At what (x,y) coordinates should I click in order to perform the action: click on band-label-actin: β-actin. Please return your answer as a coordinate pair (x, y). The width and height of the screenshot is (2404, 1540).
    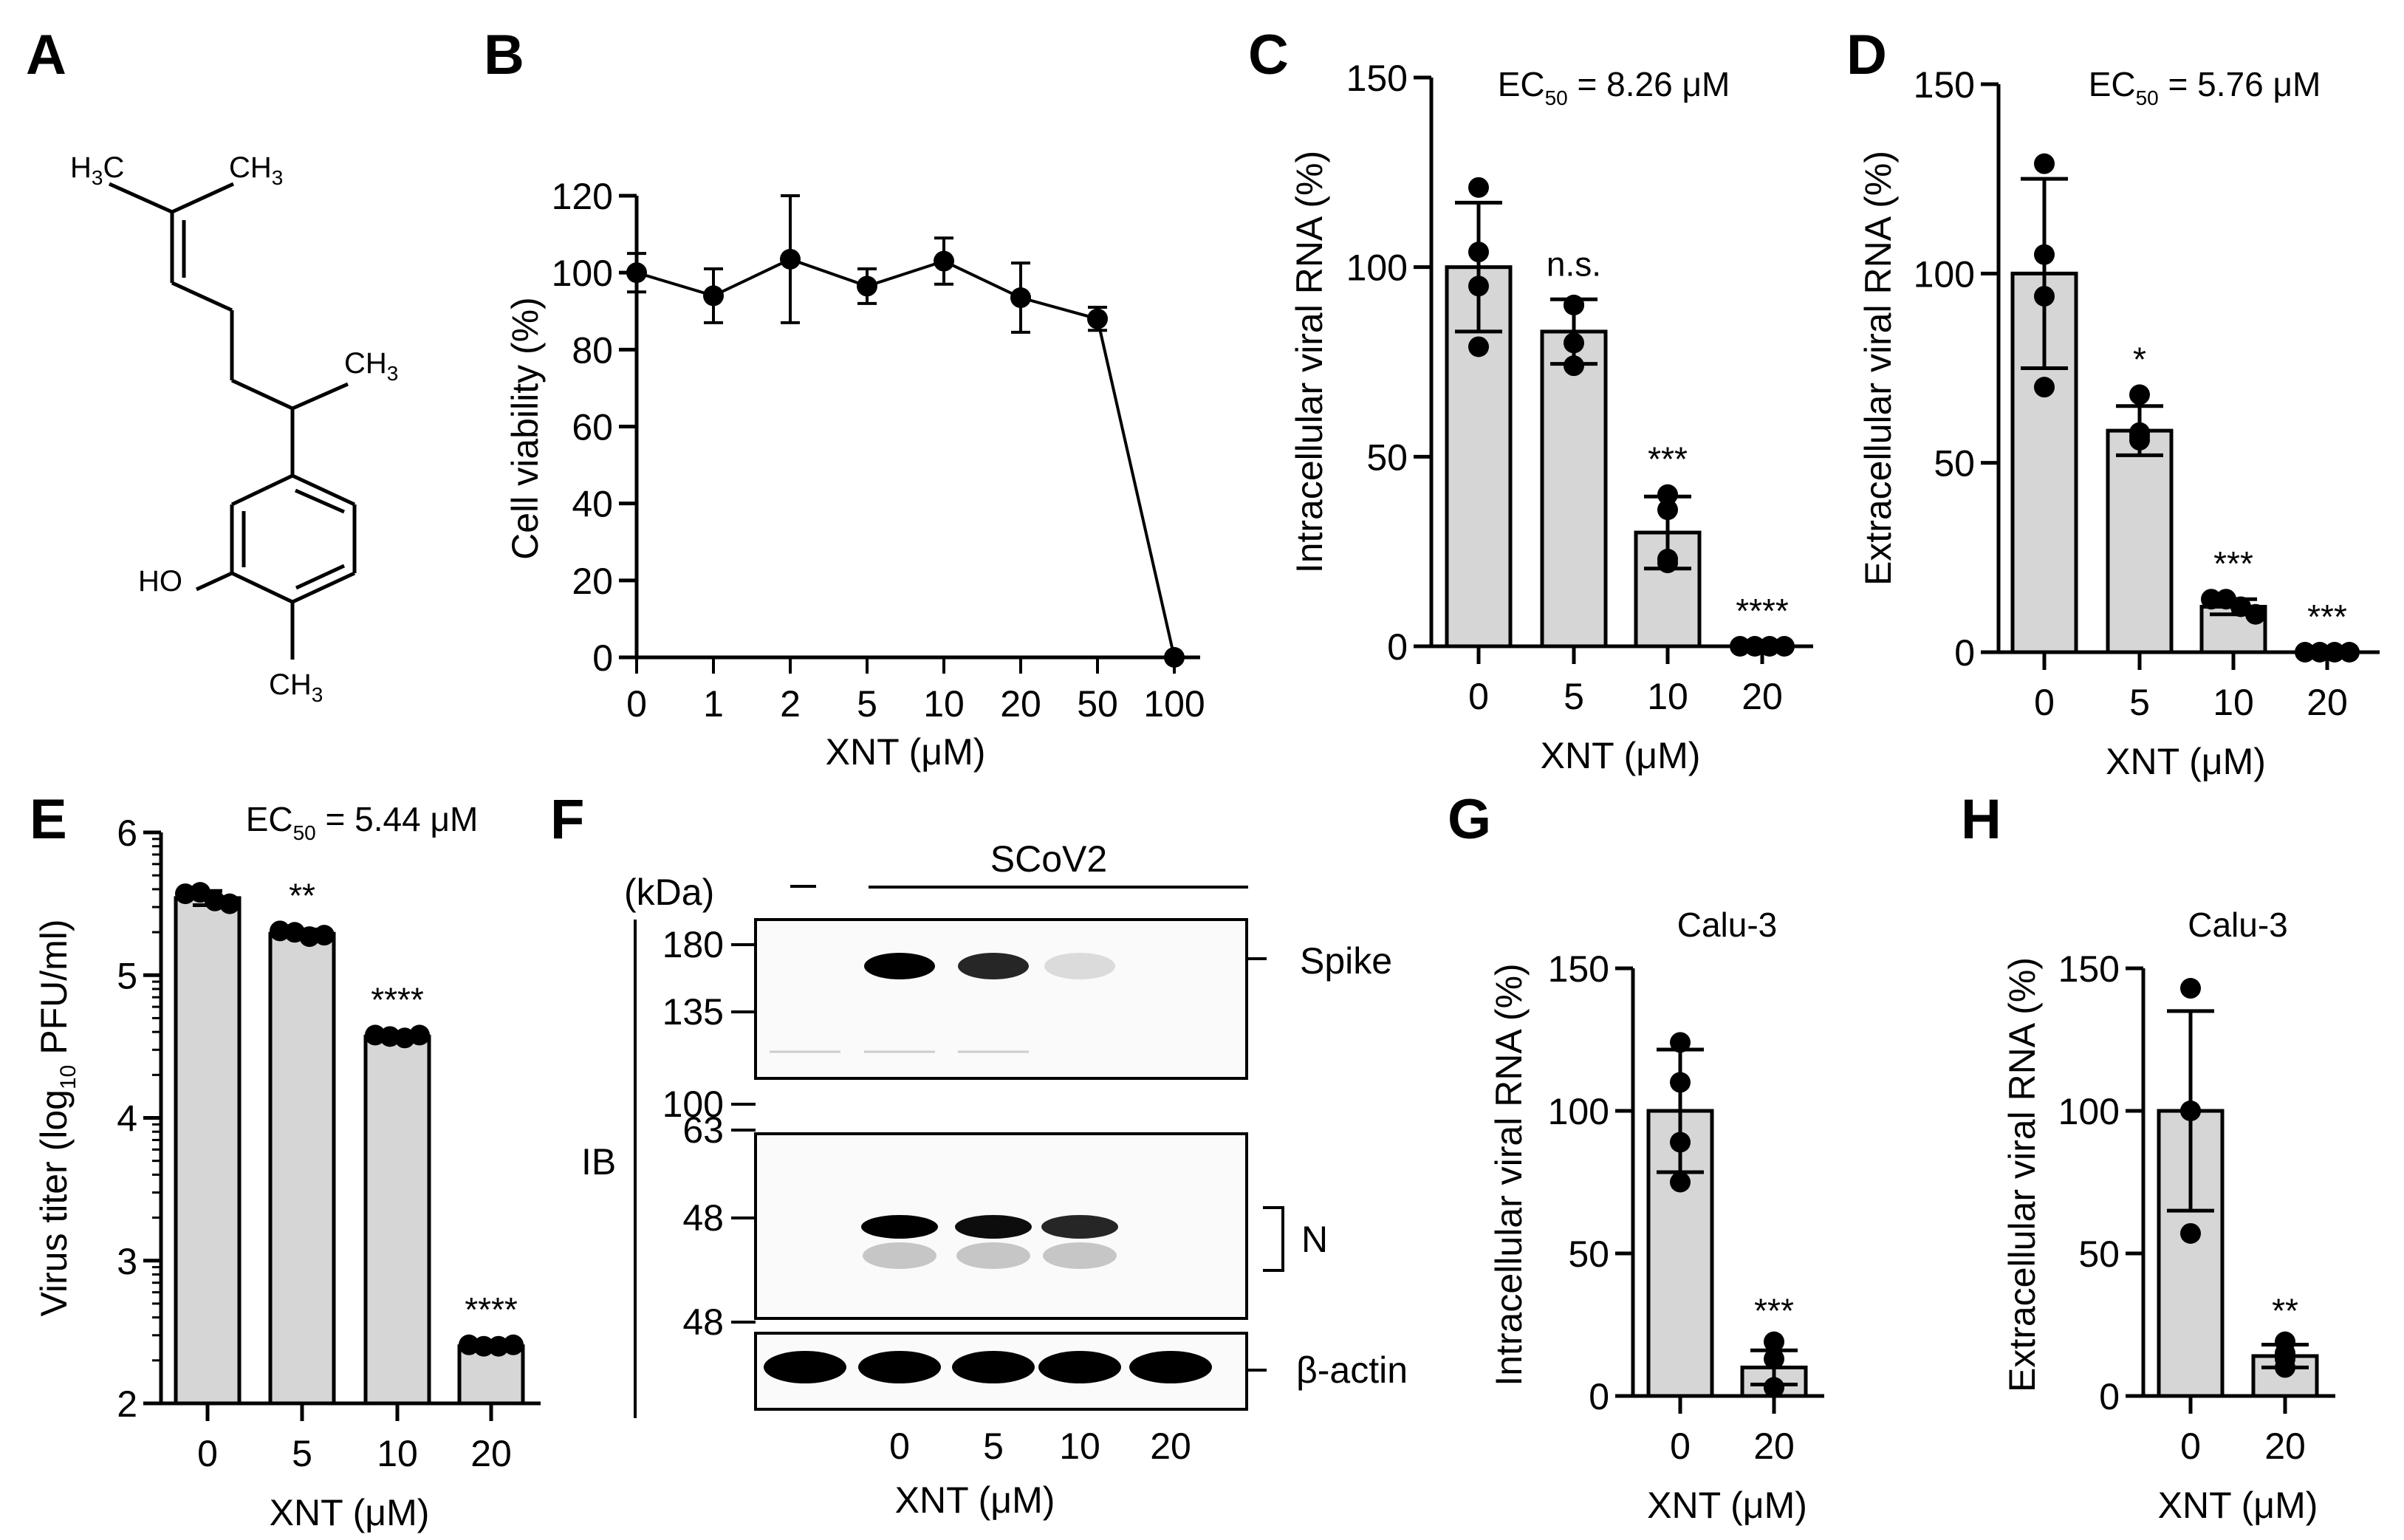
    Looking at the image, I should click on (1352, 1370).